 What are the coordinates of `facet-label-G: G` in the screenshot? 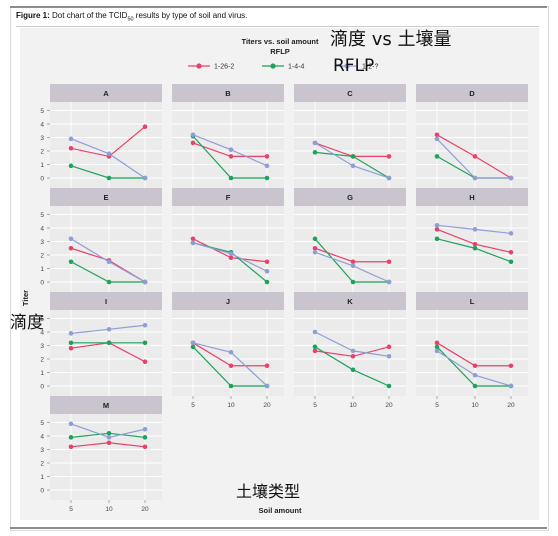 It's located at (350, 197).